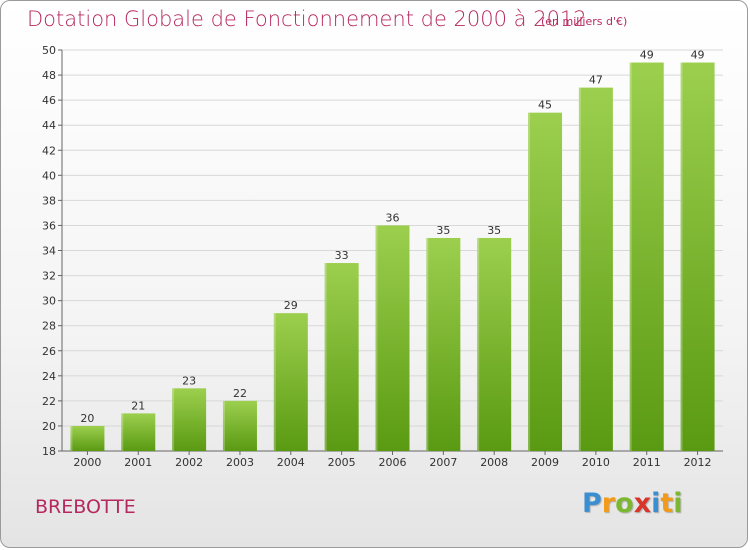  I want to click on y-tick-label: 26, so click(49, 351).